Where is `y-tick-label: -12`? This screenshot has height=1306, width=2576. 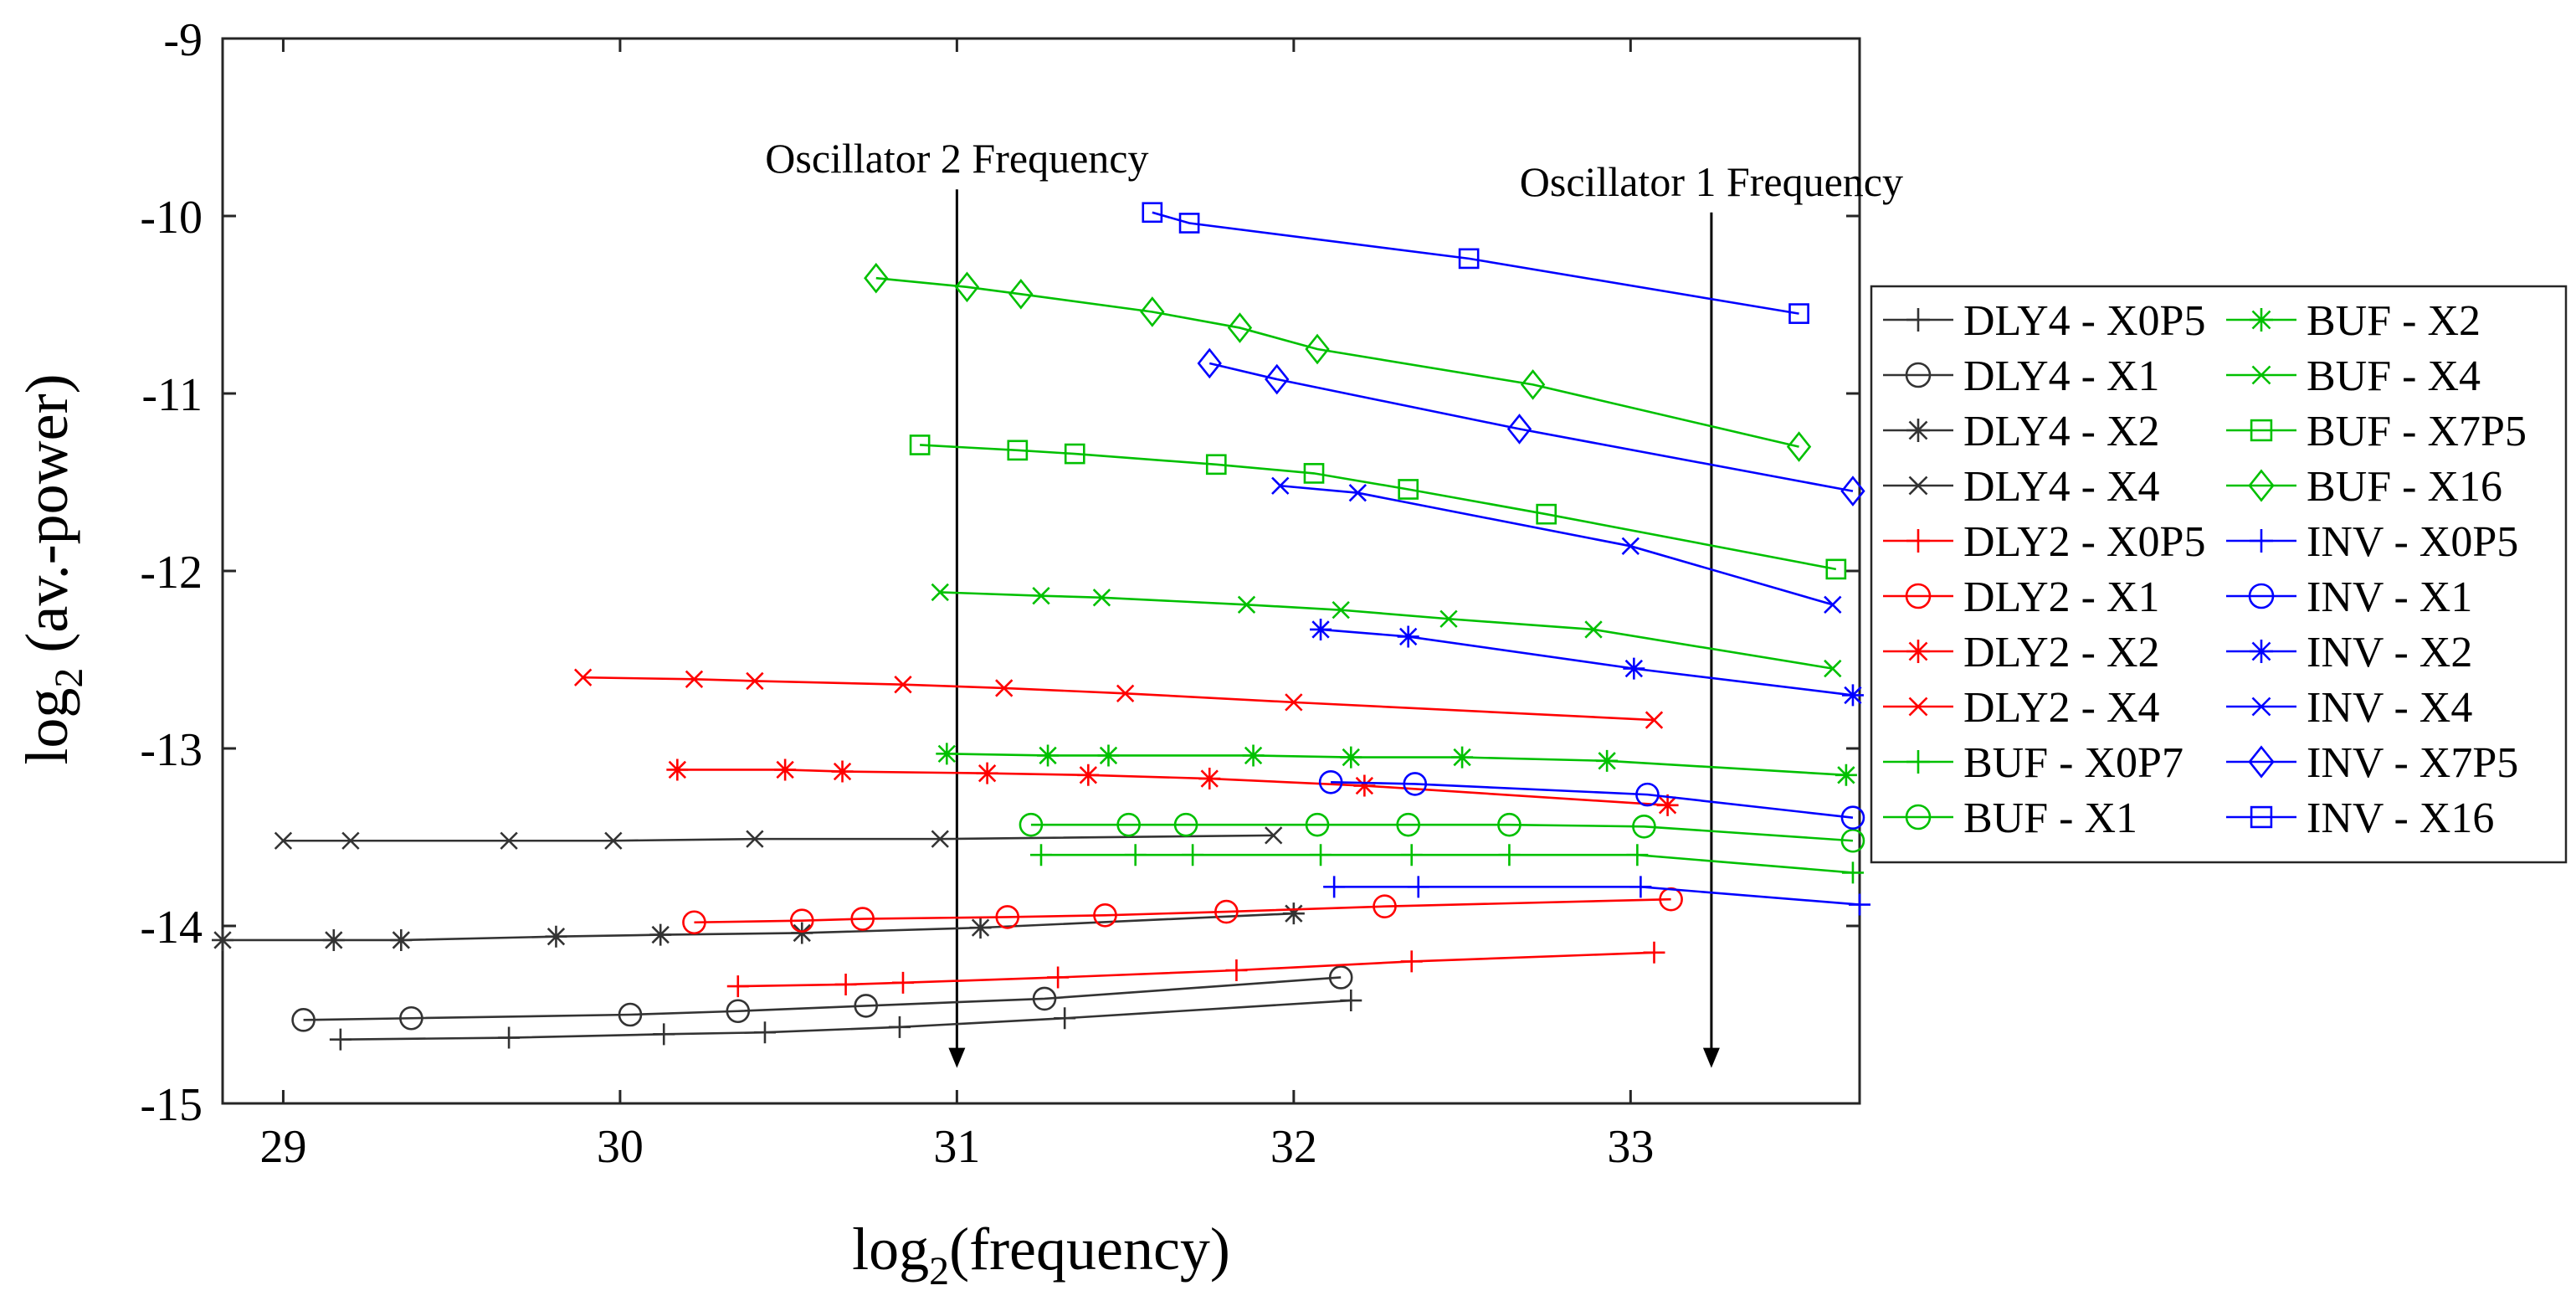 y-tick-label: -12 is located at coordinates (171, 573).